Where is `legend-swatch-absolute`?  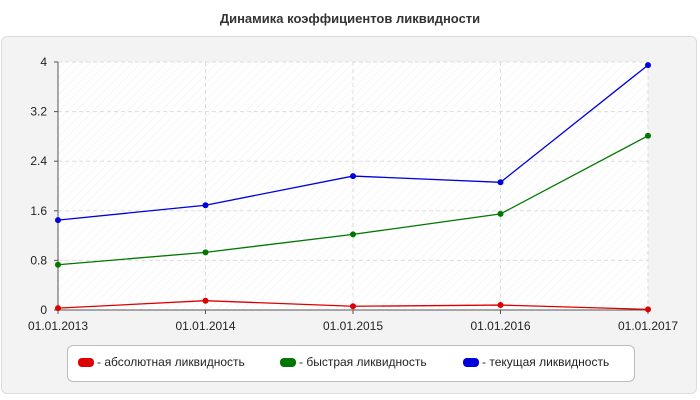 legend-swatch-absolute is located at coordinates (86, 362).